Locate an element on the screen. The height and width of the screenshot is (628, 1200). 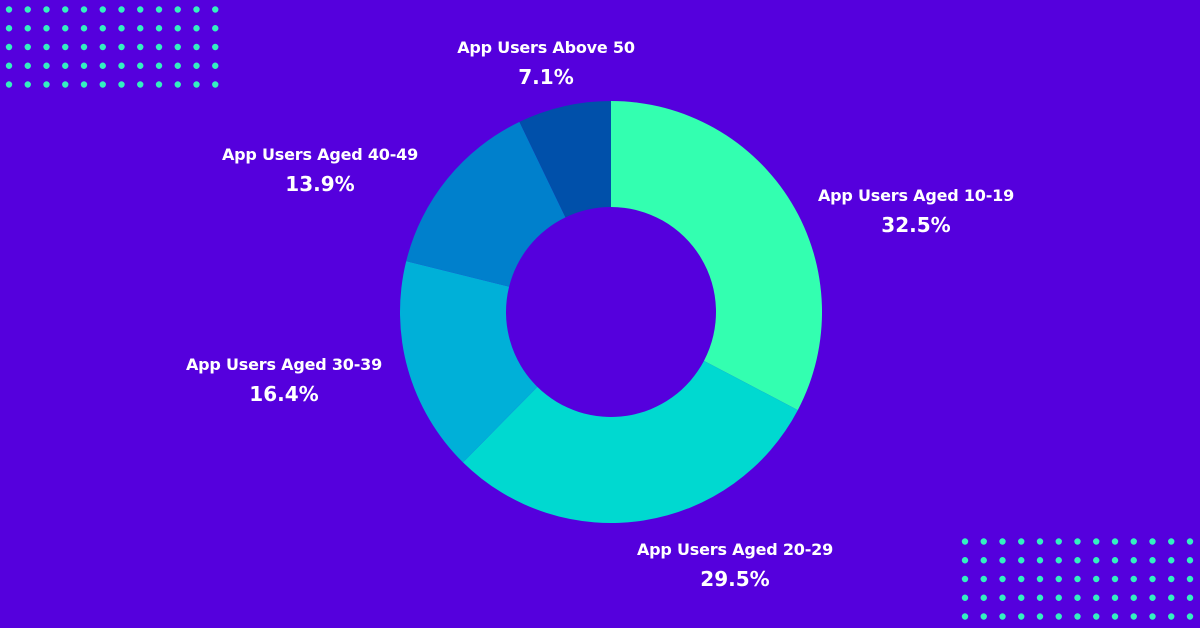
label-name: App Users Aged 20-29 is located at coordinates (735, 549).